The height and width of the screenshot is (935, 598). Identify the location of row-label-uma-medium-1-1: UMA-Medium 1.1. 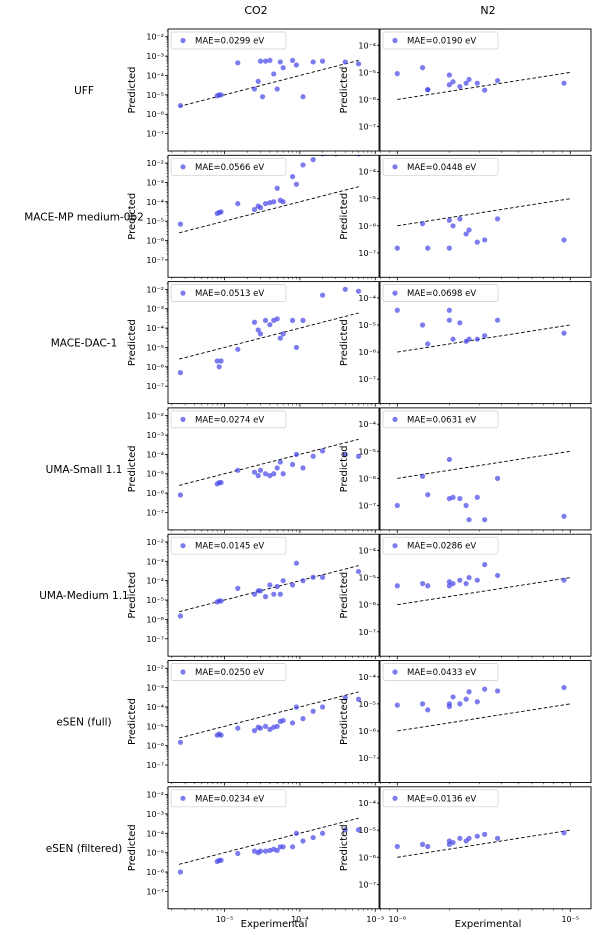
(84, 596).